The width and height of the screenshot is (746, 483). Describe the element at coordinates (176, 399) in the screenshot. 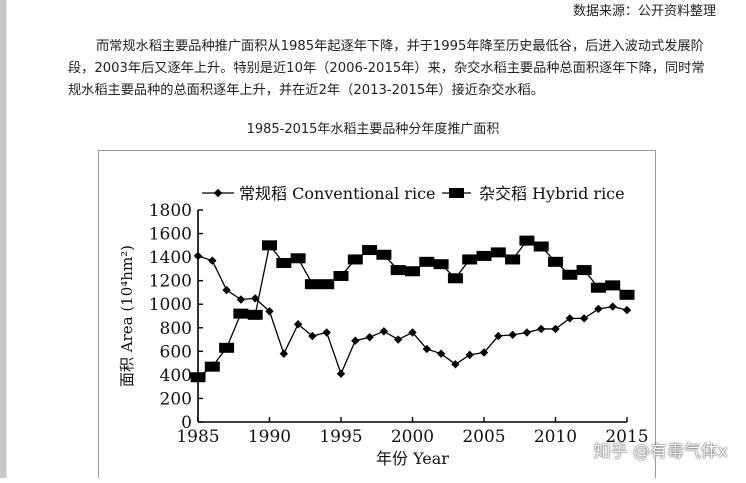

I see `y-tick-label: 200` at that location.